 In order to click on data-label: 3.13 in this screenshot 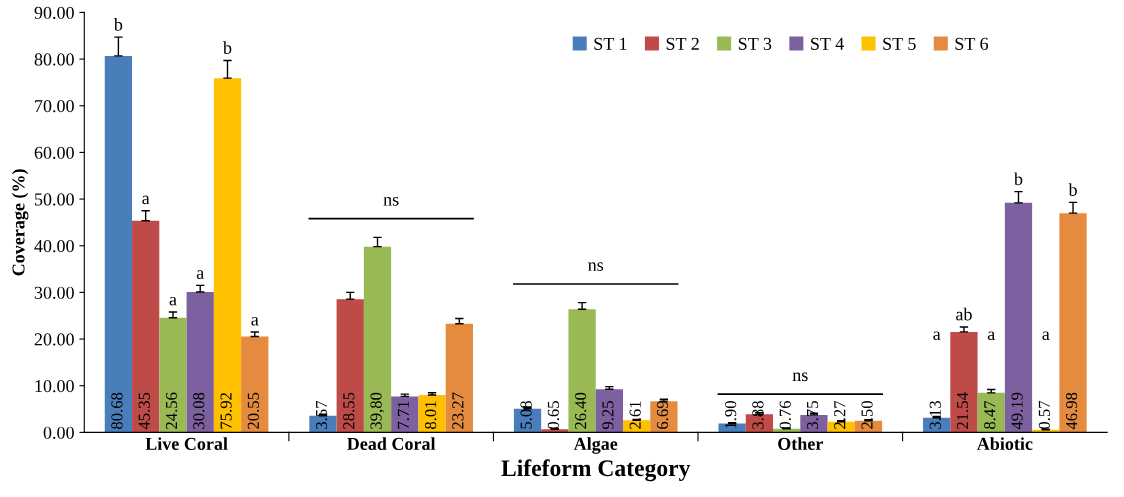, I will do `click(935, 415)`.